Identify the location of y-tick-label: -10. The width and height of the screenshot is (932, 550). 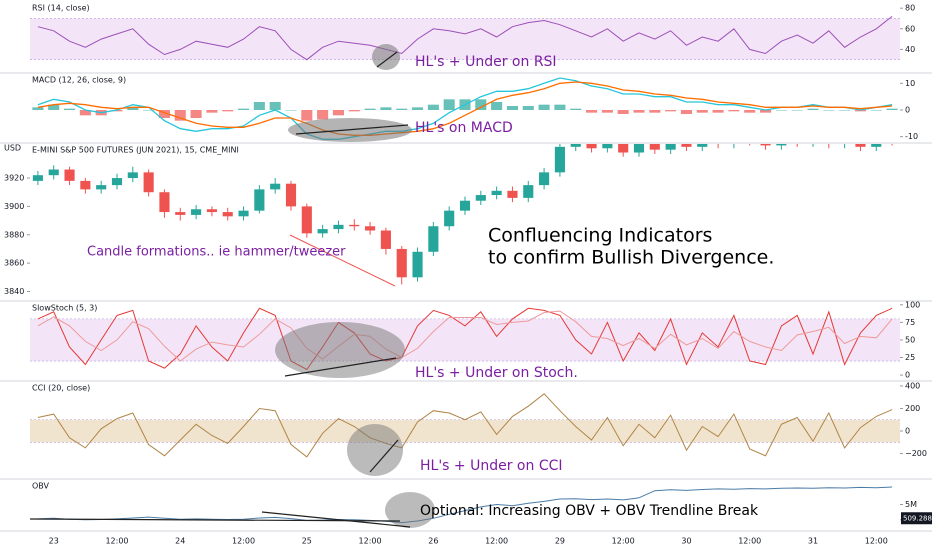
(911, 136).